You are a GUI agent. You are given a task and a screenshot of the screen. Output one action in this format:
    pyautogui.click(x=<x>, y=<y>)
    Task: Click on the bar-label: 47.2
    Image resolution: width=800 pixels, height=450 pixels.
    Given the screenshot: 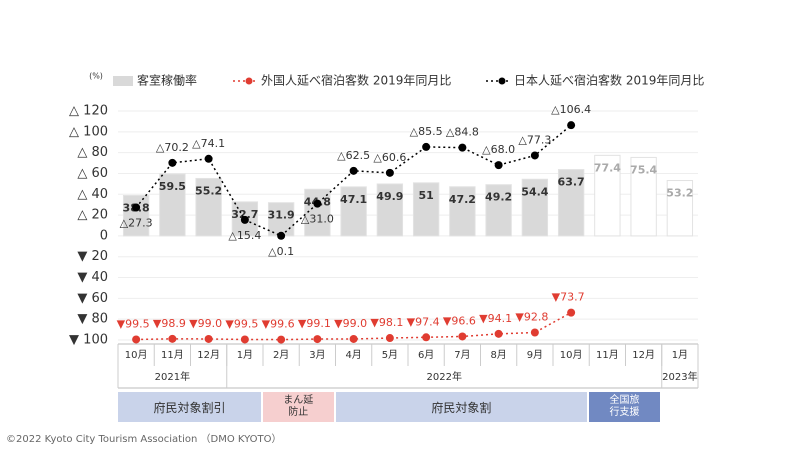 What is the action you would take?
    pyautogui.click(x=462, y=199)
    